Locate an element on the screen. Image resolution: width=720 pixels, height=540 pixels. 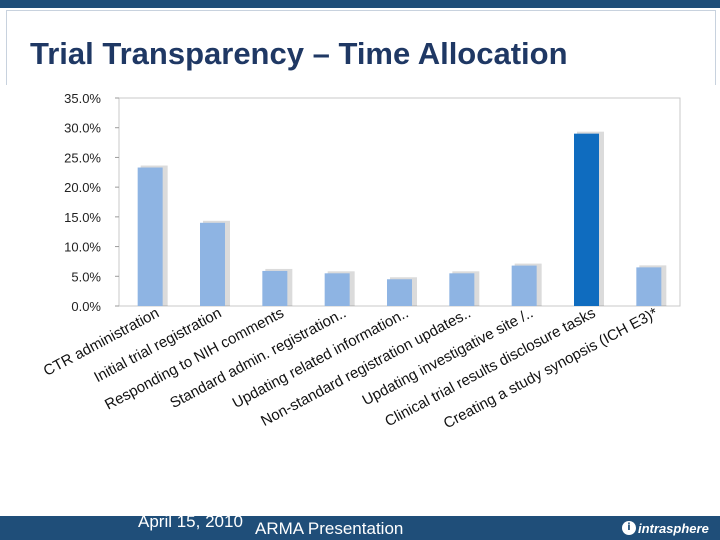
footer-bar is located at coordinates (360, 528).